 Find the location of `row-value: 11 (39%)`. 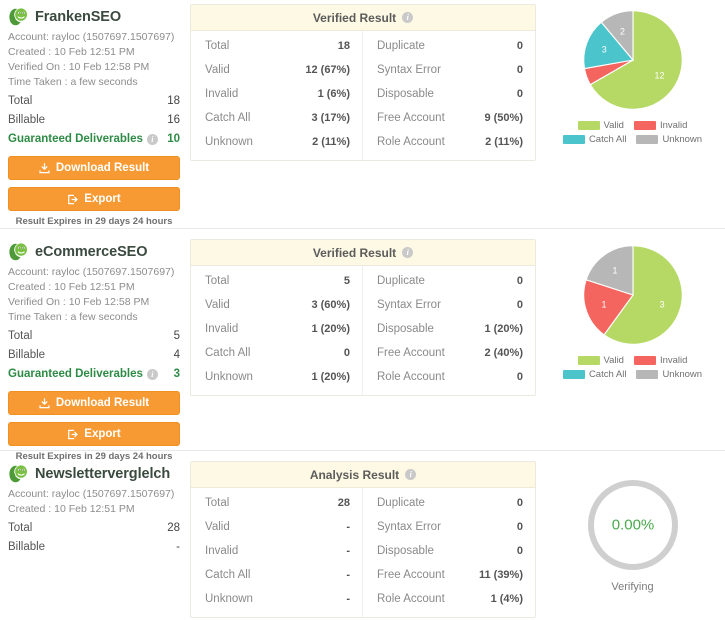

row-value: 11 (39%) is located at coordinates (500, 575).